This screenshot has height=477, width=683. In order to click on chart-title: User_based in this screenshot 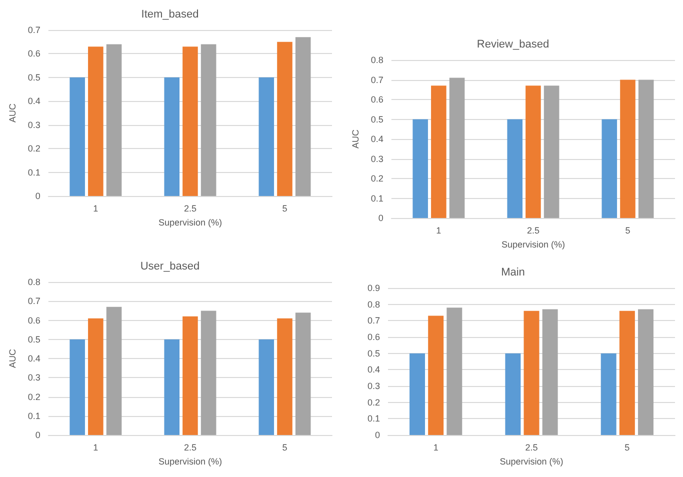, I will do `click(170, 266)`.